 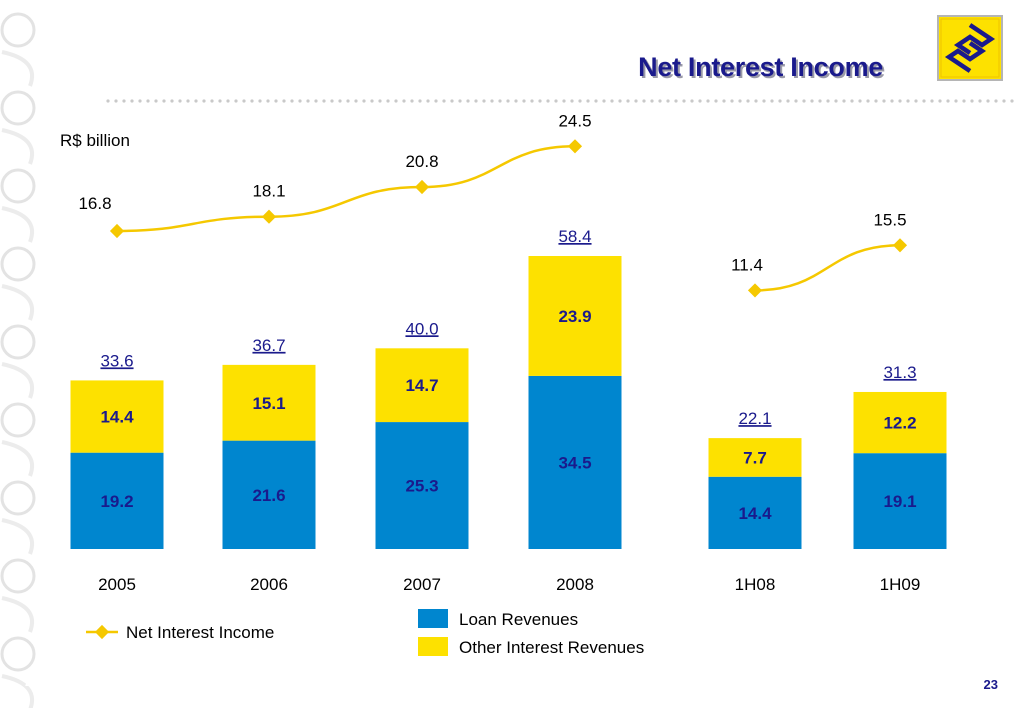 I want to click on data-label-other: 14.7, so click(x=421, y=385).